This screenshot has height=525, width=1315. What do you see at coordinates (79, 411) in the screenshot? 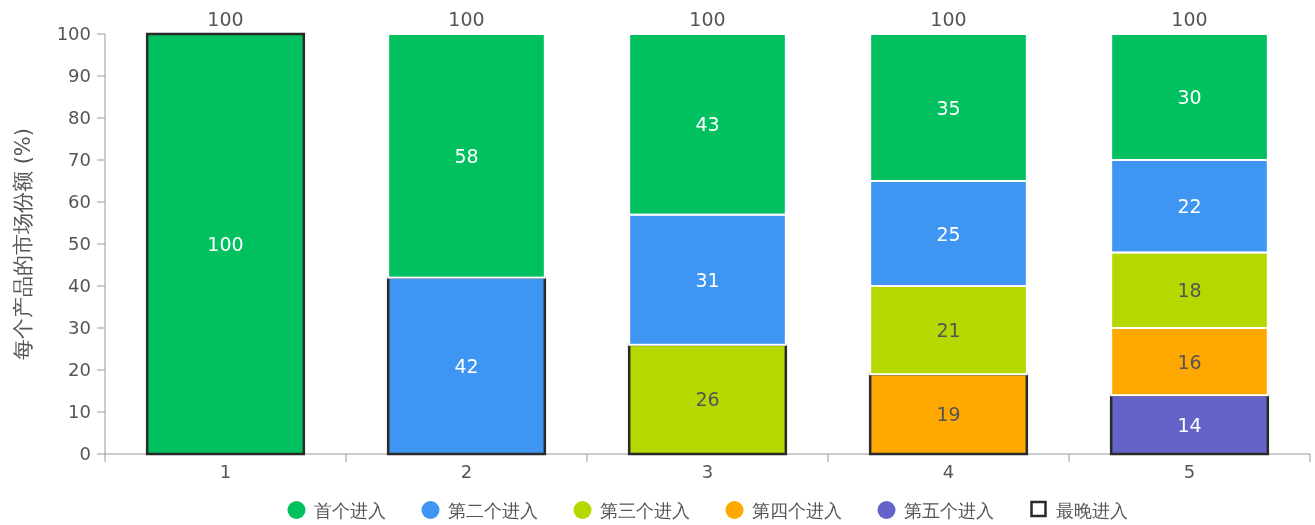
I see `y-tick-label: 10` at bounding box center [79, 411].